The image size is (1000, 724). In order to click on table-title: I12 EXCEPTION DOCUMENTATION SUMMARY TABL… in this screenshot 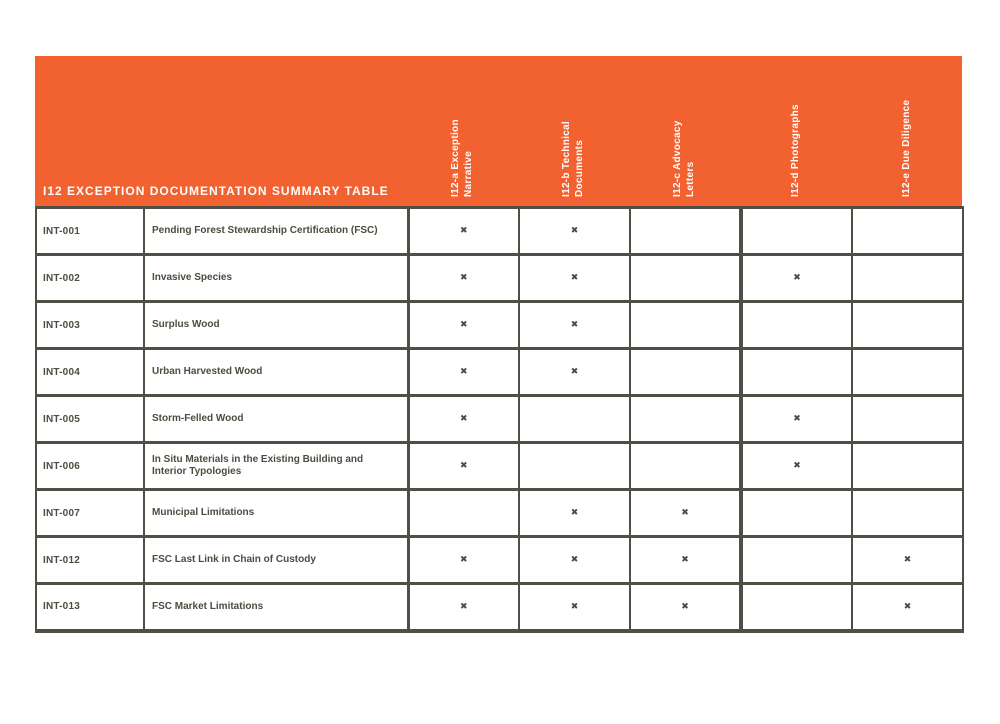, I will do `click(216, 191)`.